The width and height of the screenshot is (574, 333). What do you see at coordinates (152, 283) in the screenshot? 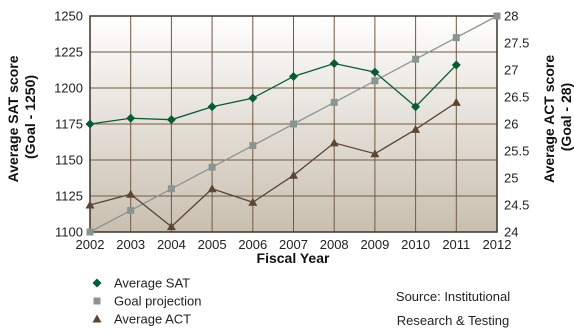
I see `legend-label-average-sat: Average SAT` at bounding box center [152, 283].